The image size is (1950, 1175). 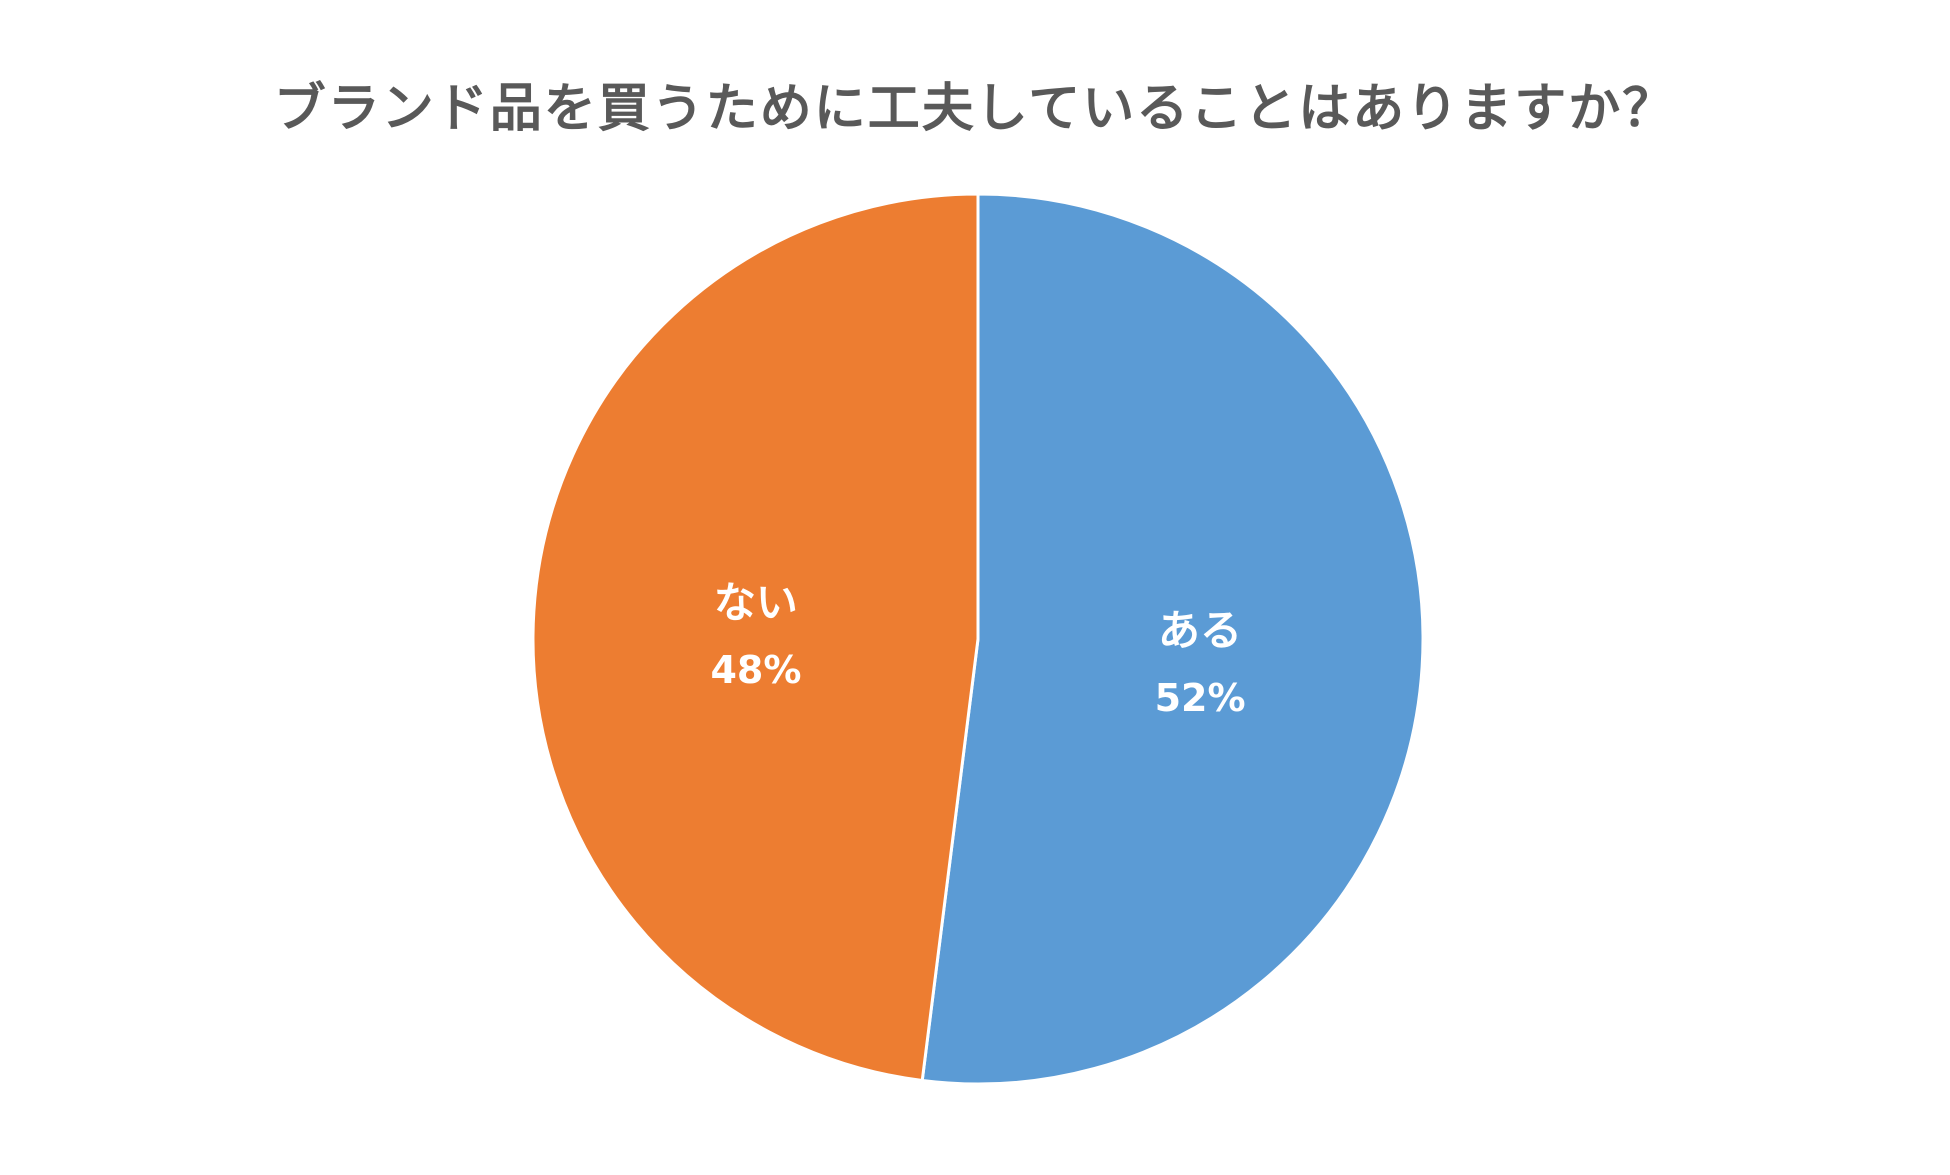 I want to click on slice-value-0: 52%, so click(x=1200, y=698).